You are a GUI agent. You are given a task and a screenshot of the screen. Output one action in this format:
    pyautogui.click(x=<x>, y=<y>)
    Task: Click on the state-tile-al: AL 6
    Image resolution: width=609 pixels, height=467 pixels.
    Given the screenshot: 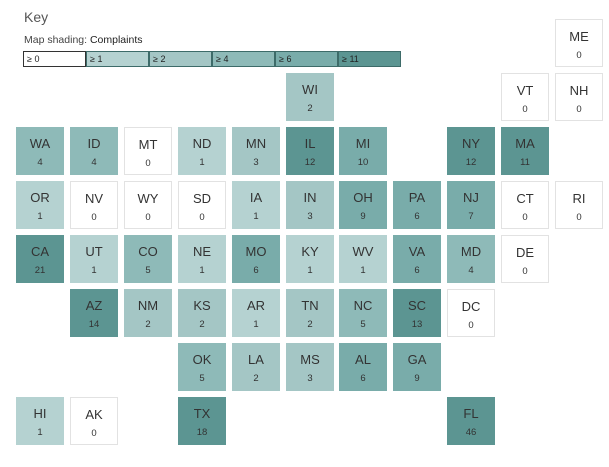 What is the action you would take?
    pyautogui.click(x=363, y=367)
    